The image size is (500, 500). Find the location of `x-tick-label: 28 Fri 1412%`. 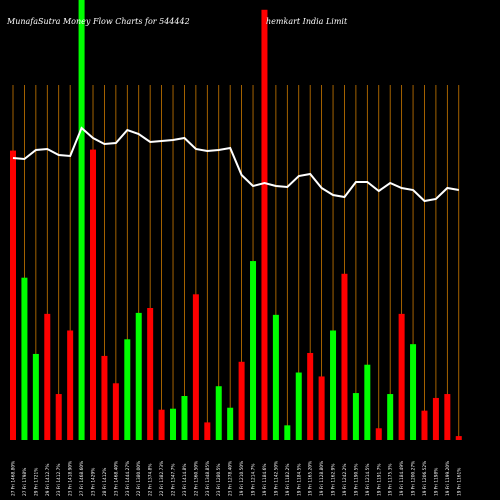

x-tick-label: 28 Fri 1412% is located at coordinates (105, 482).